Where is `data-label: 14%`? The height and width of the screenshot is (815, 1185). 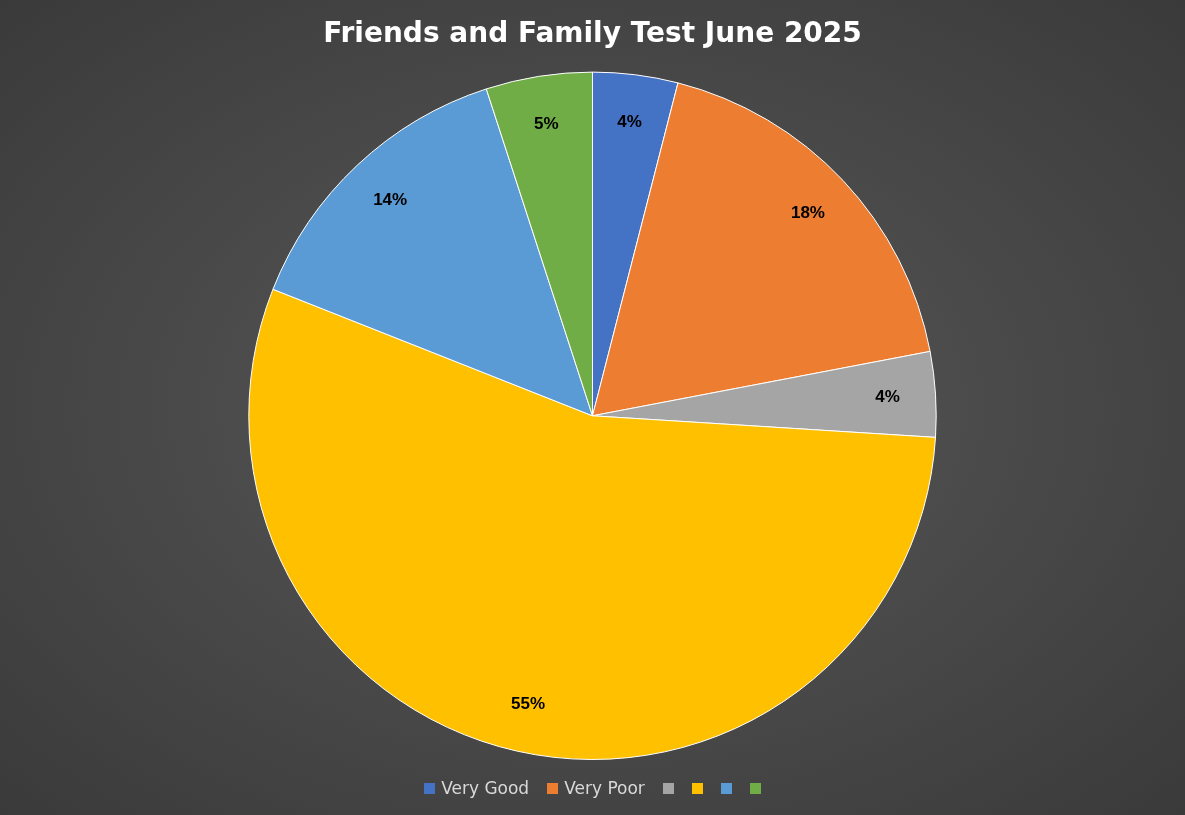
data-label: 14% is located at coordinates (390, 200).